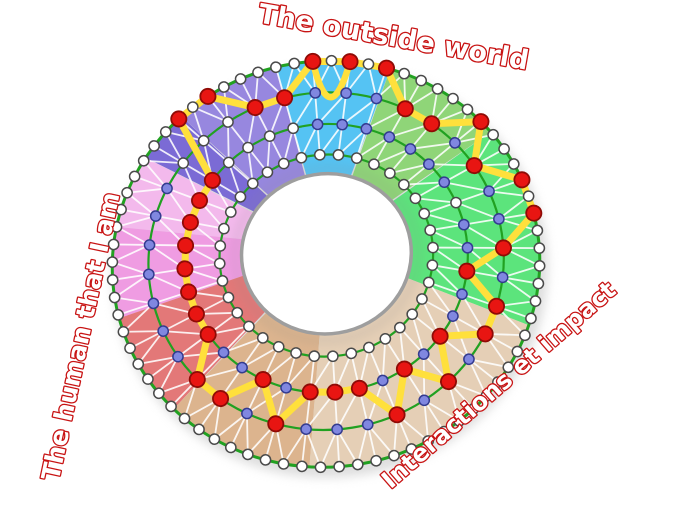  What do you see at coordinates (433, 247) in the screenshot?
I see `node-ring4-spoke9` at bounding box center [433, 247].